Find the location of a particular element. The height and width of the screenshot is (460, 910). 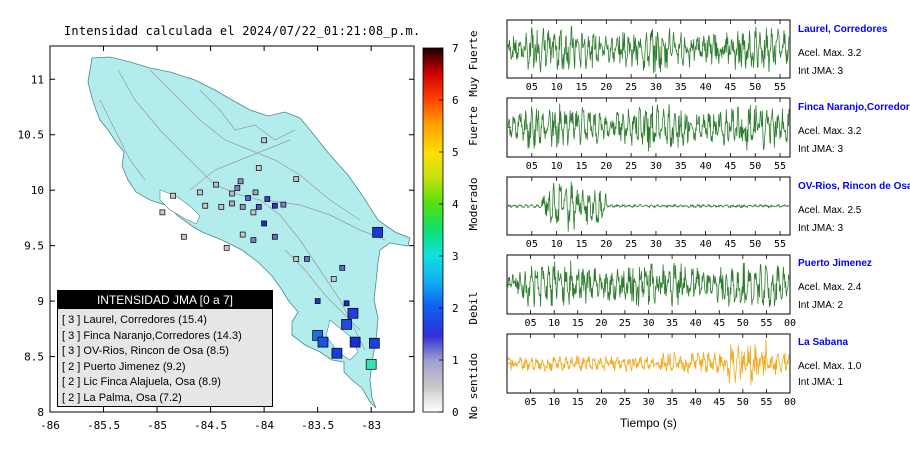

colorbar-scale is located at coordinates (433, 230).